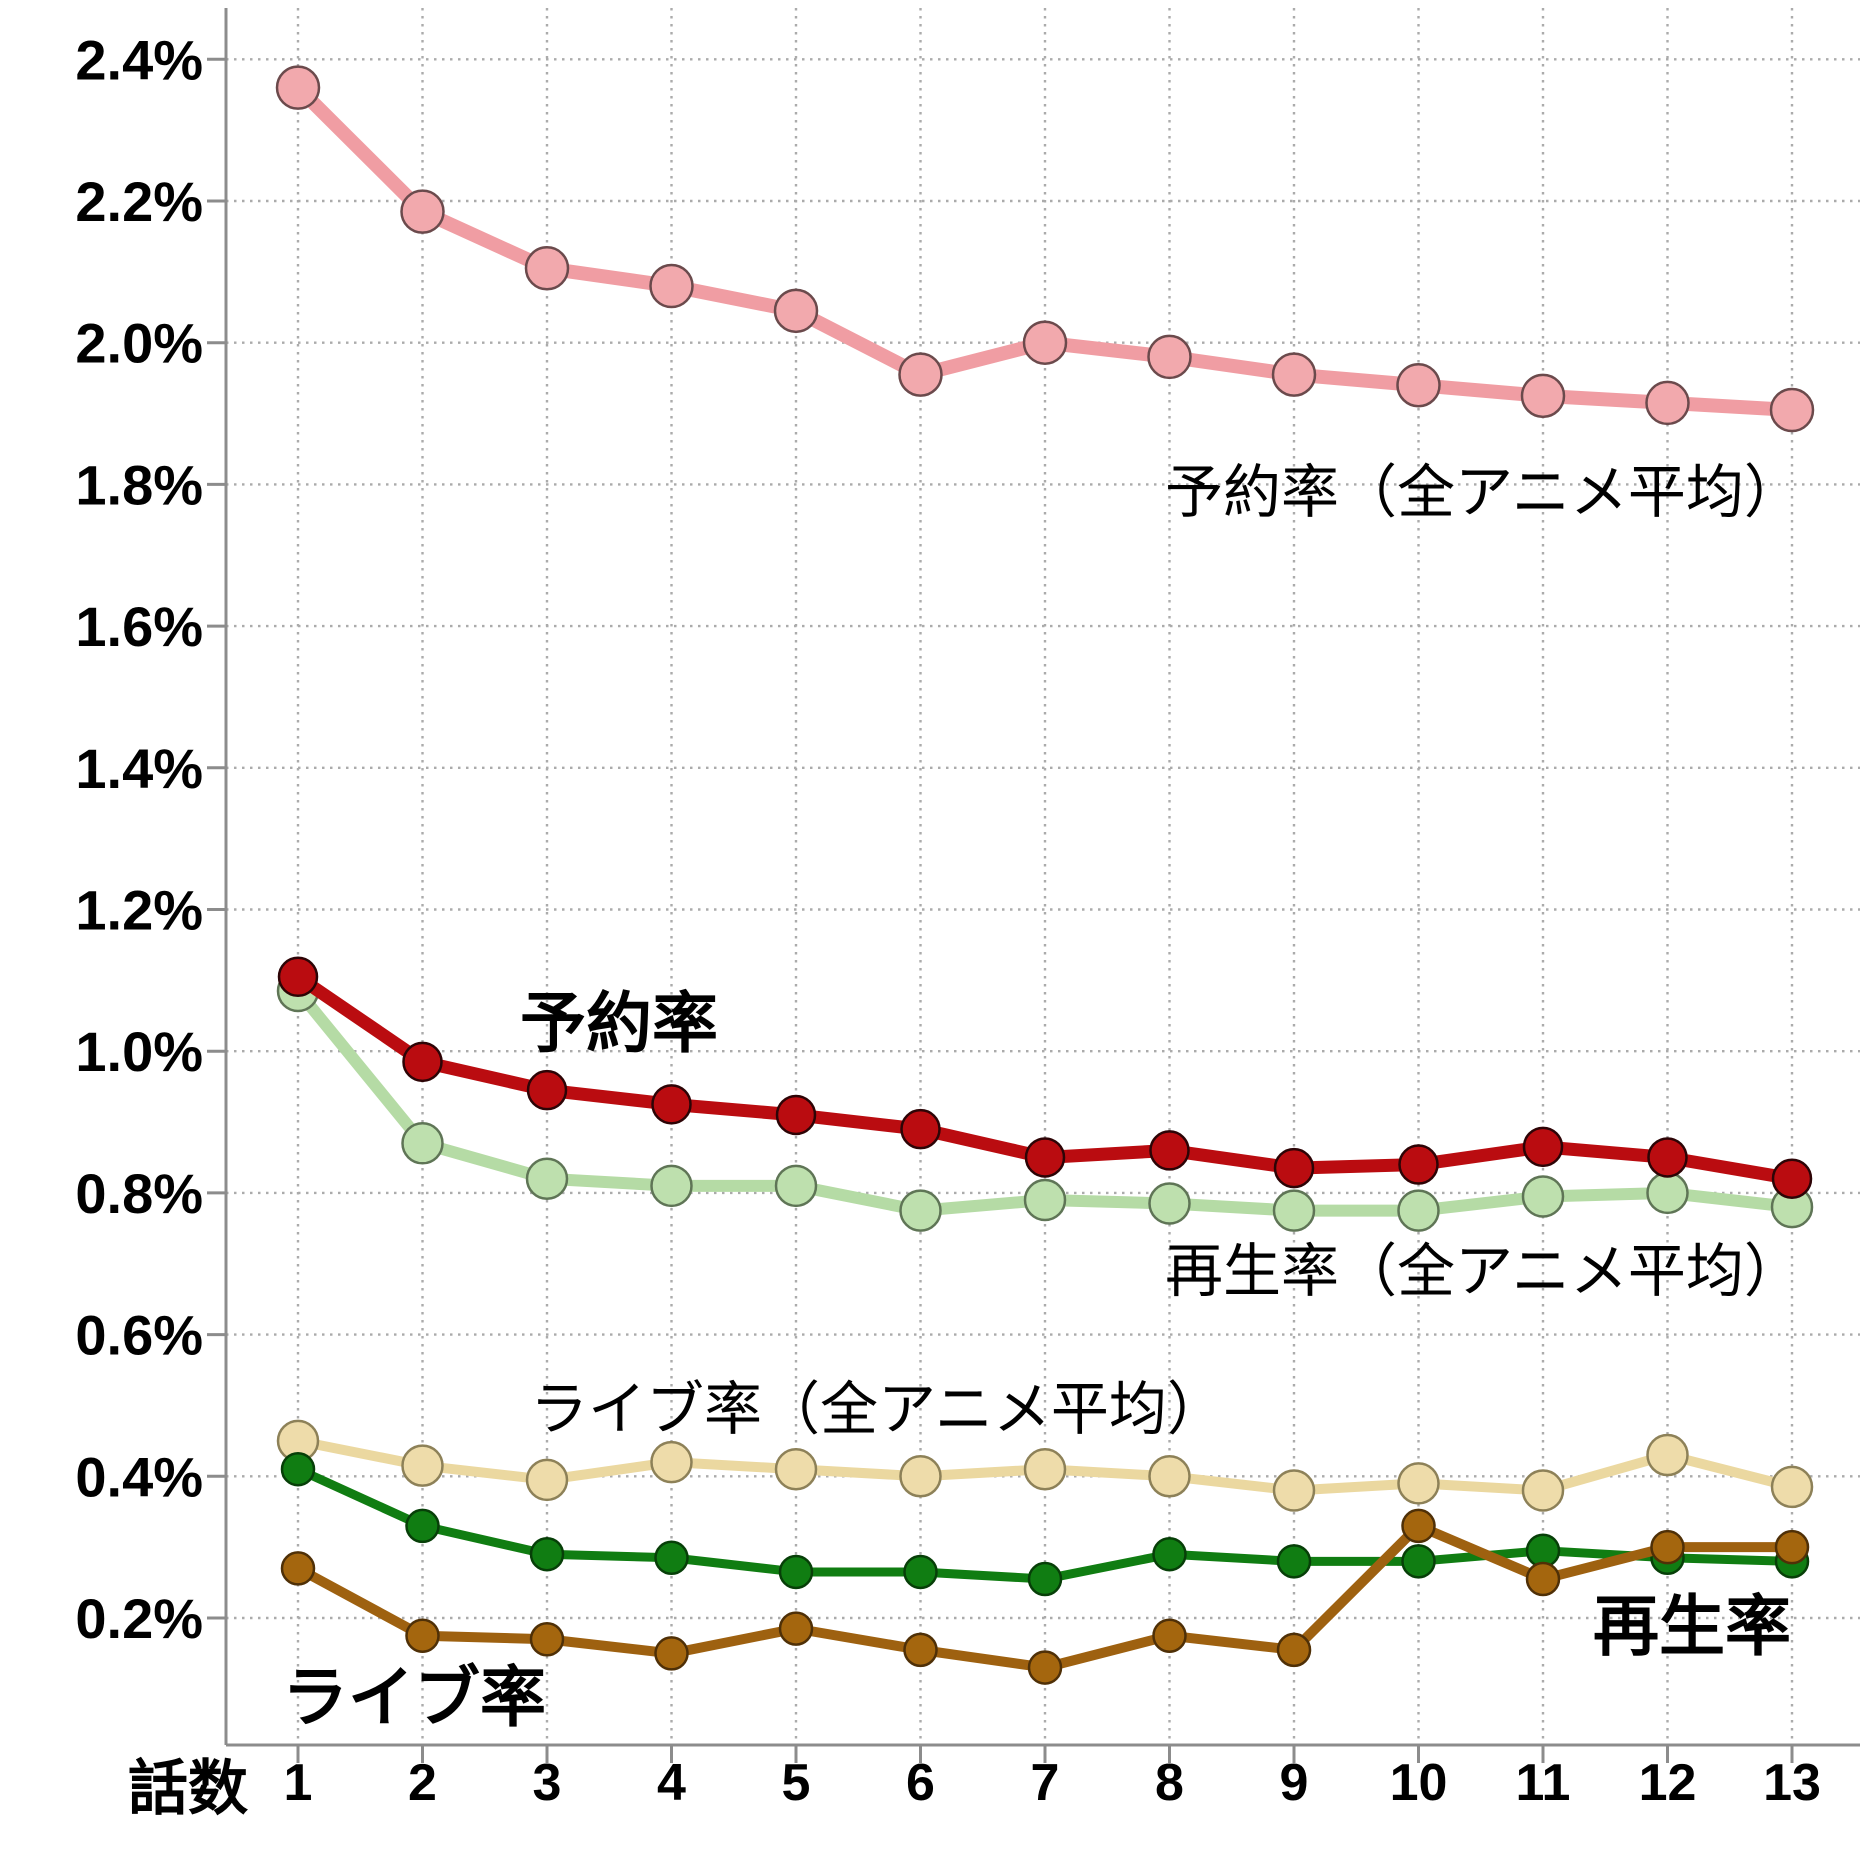 The height and width of the screenshot is (1860, 1860). I want to click on series-play-rate-avg, so click(1045, 1100).